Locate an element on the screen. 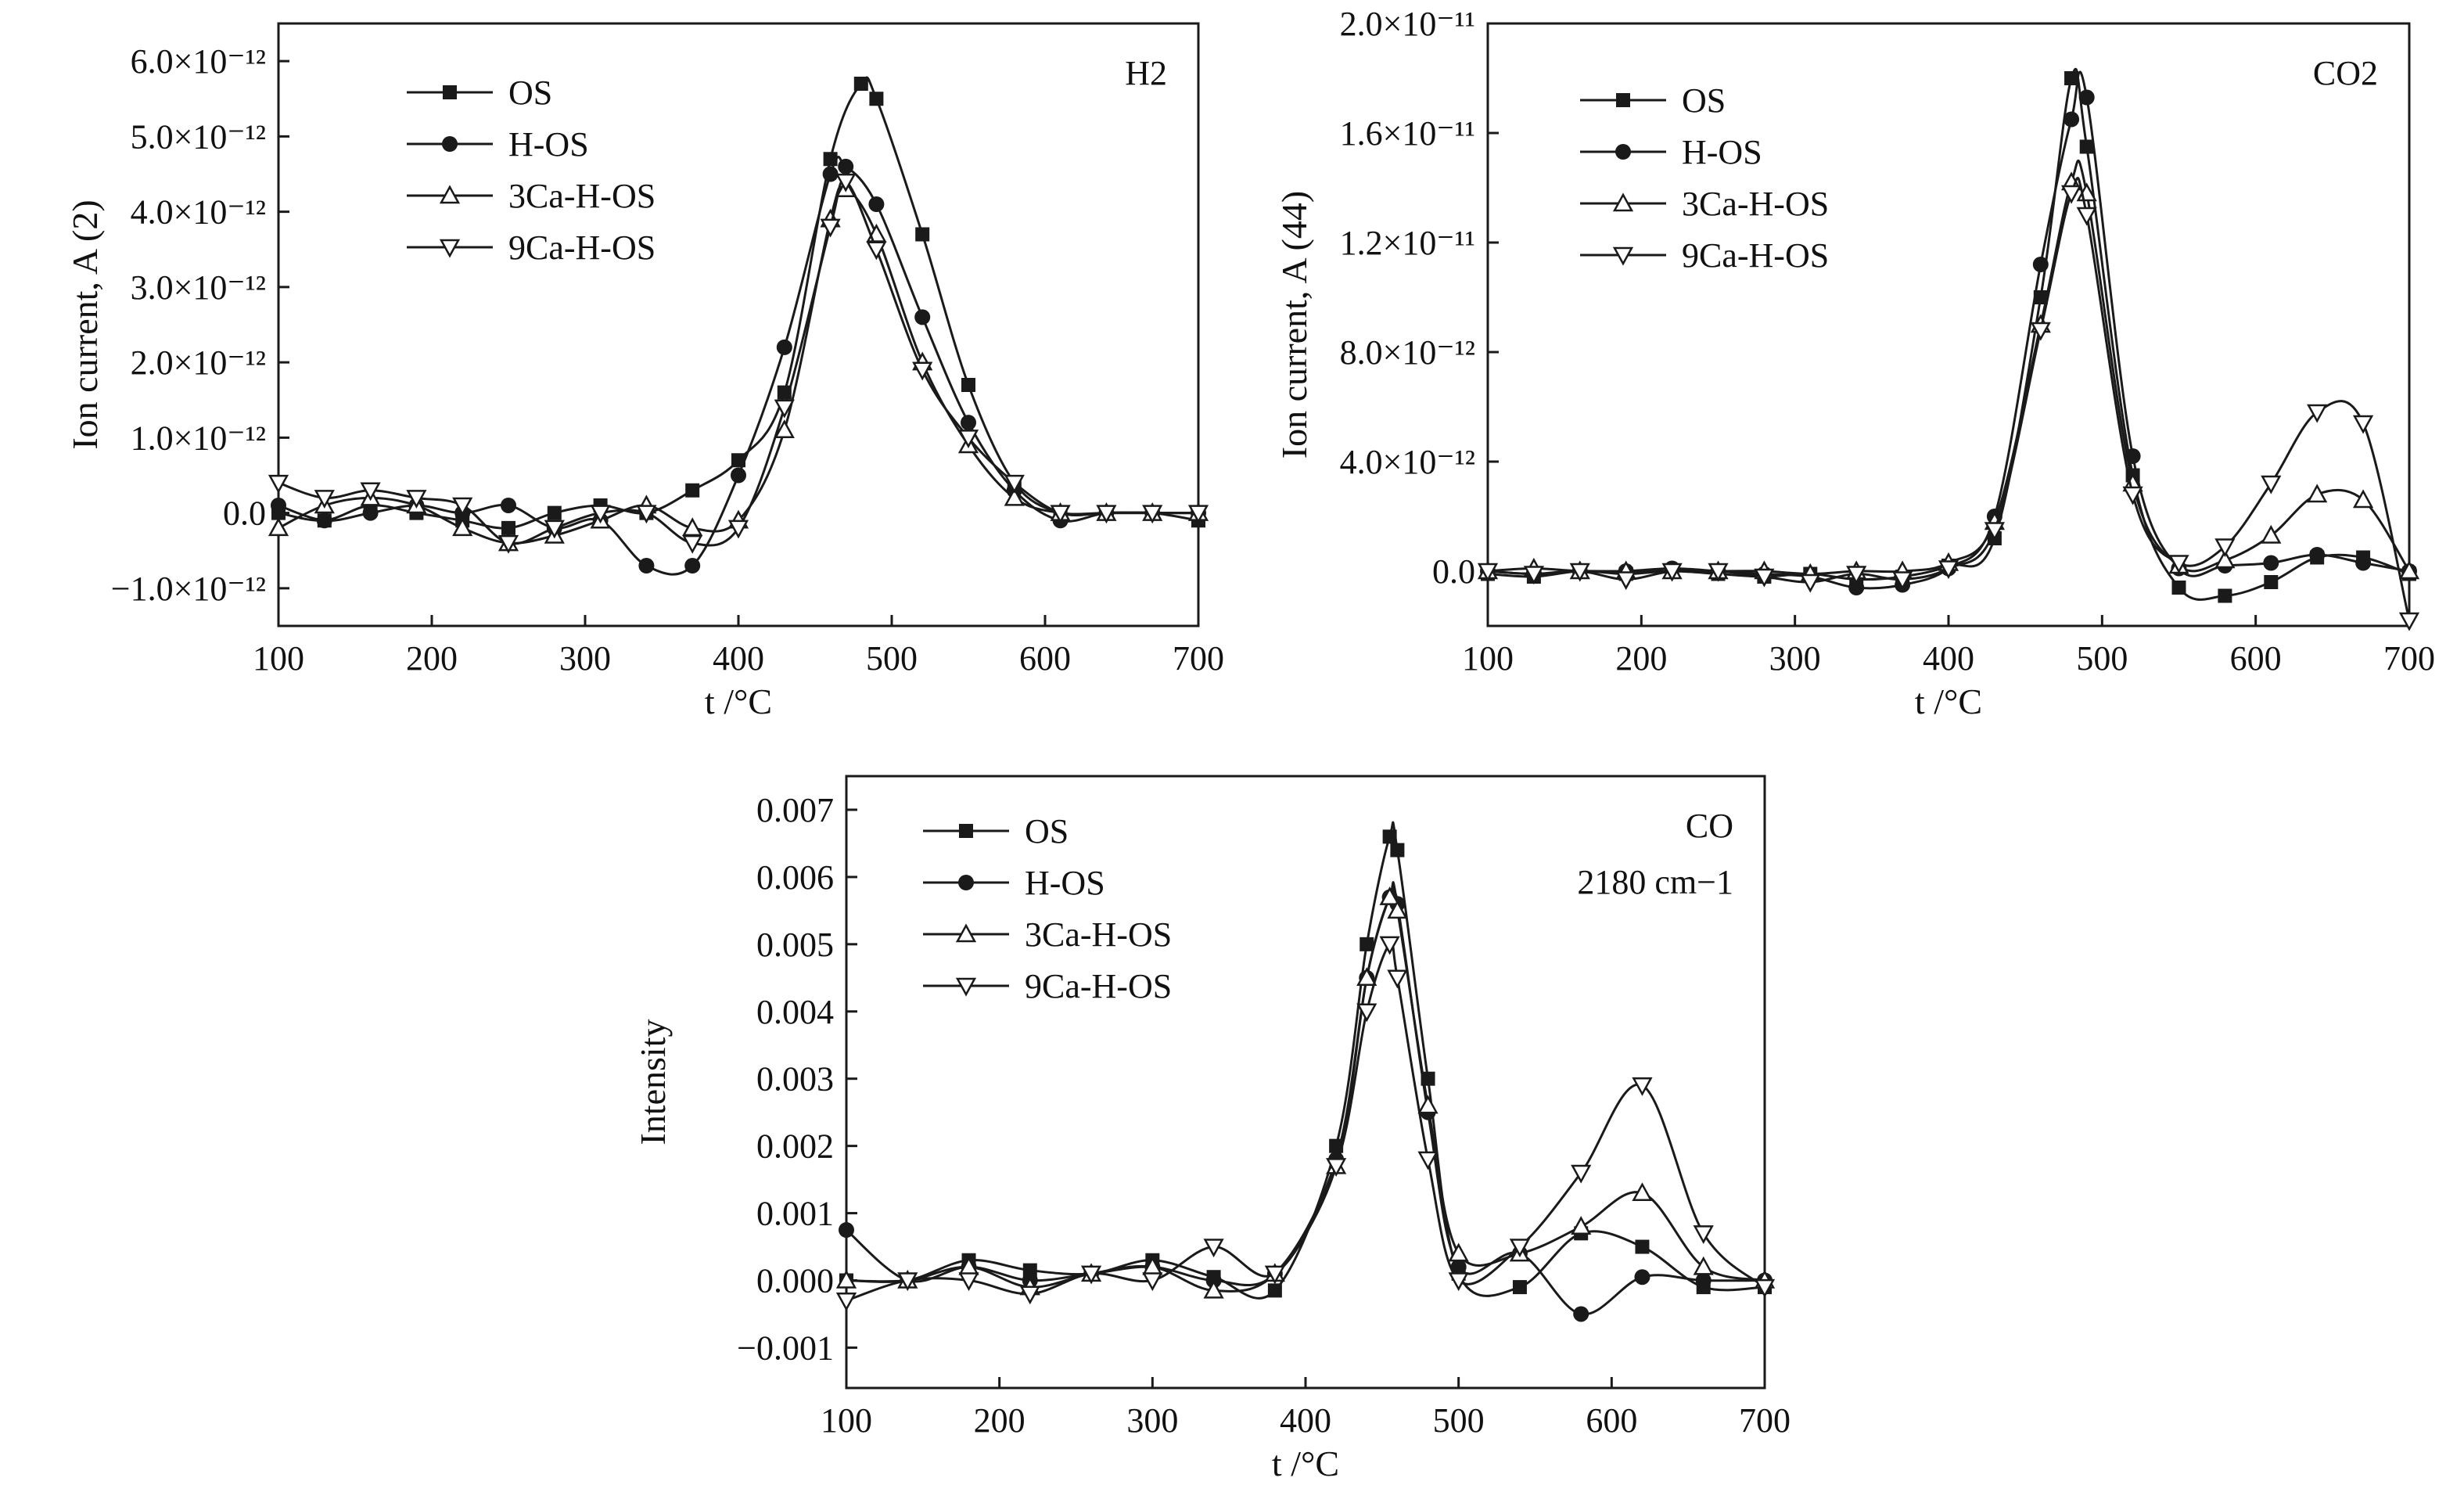  y-tick-label: 0.000 is located at coordinates (795, 1281).